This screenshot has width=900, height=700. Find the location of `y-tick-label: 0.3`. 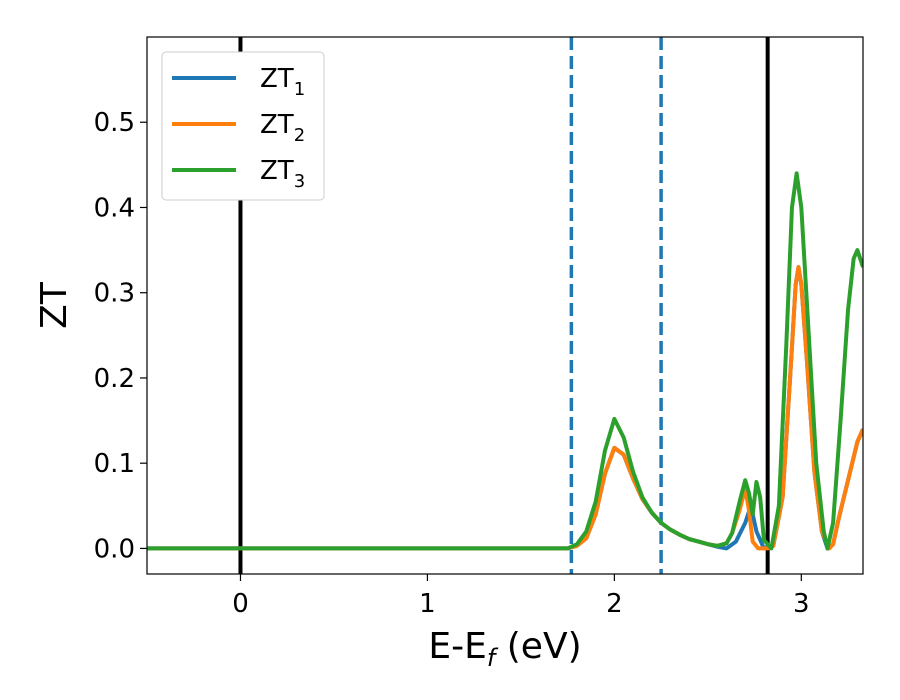

y-tick-label: 0.3 is located at coordinates (114, 294).